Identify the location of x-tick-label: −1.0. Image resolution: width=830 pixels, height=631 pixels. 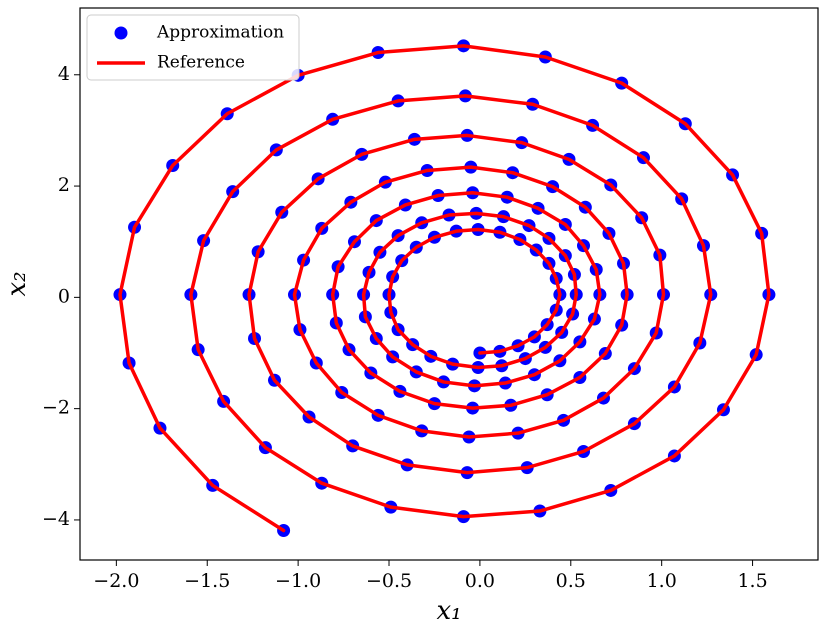
(298, 581).